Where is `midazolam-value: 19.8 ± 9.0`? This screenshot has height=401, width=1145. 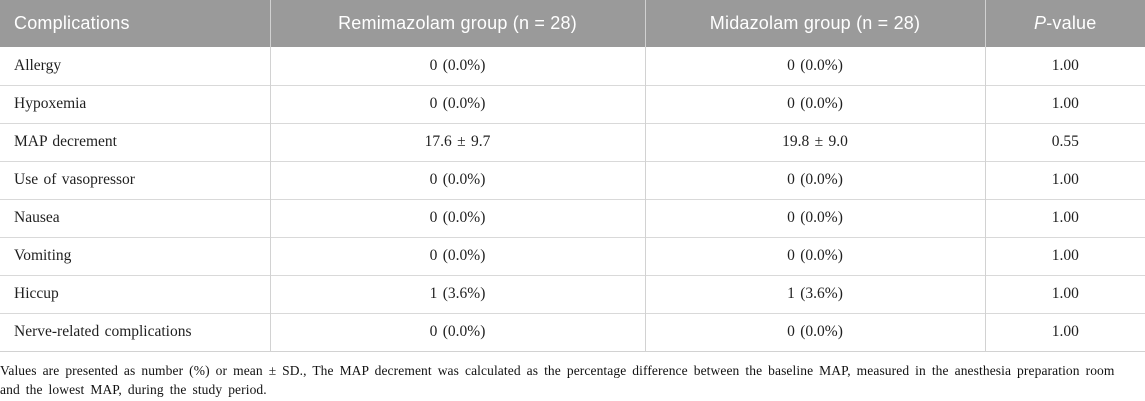 midazolam-value: 19.8 ± 9.0 is located at coordinates (814, 141).